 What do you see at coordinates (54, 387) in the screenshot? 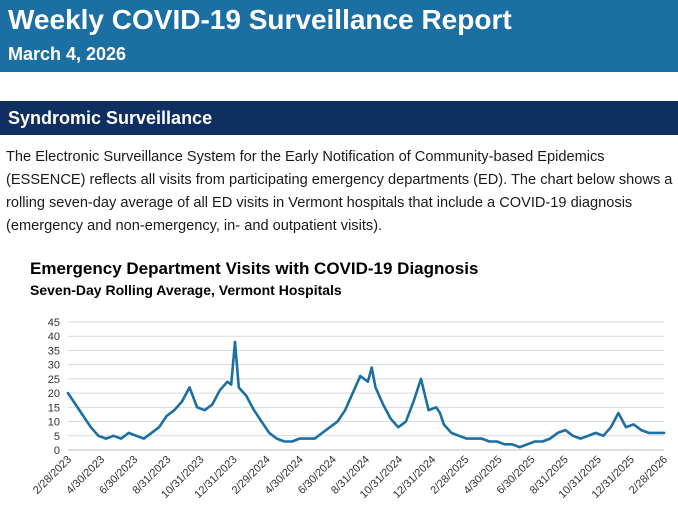
I see `y-axis-ticks: 0 5 10 15 20 25 30 35 40 45` at bounding box center [54, 387].